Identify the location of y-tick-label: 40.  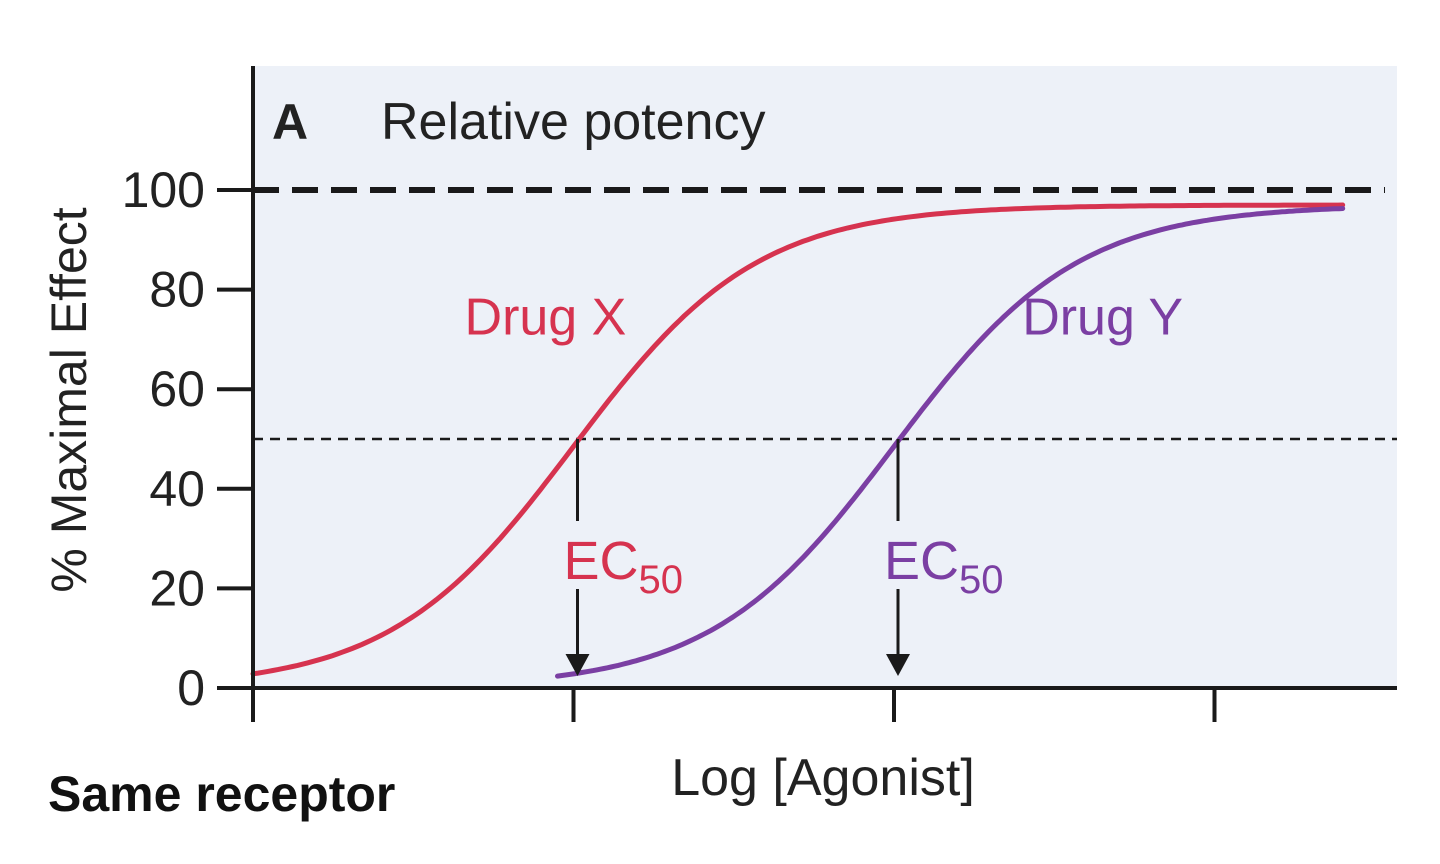
(177, 489).